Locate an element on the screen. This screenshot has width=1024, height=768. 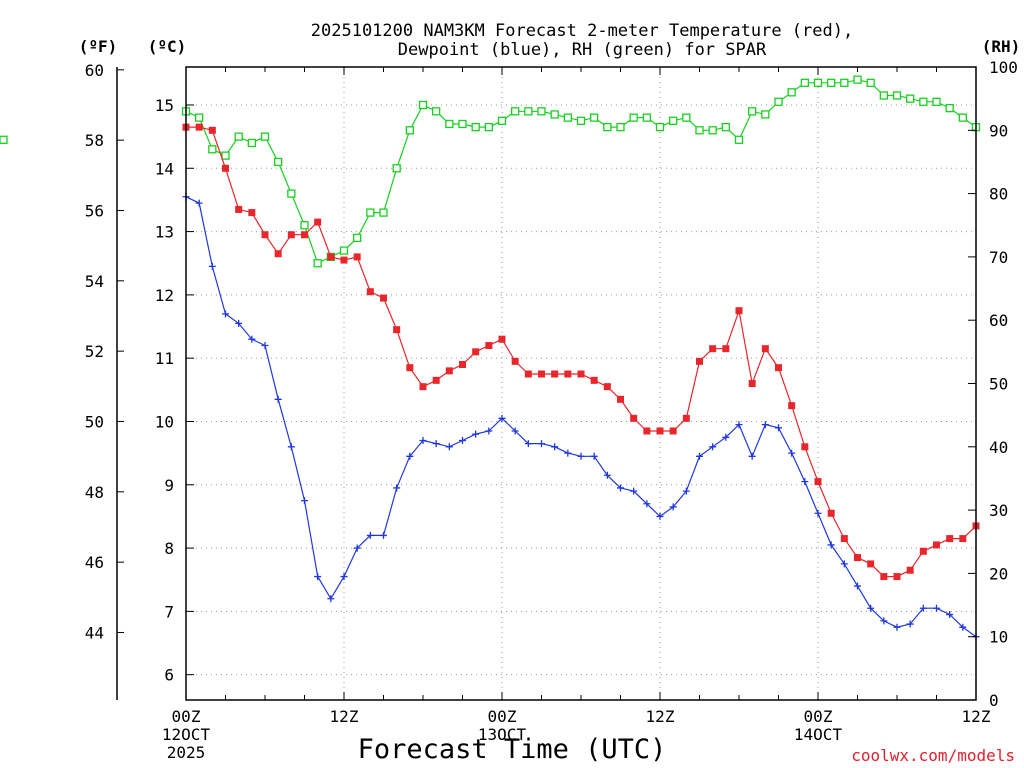
celsius-tick-label: 9 is located at coordinates (169, 485).